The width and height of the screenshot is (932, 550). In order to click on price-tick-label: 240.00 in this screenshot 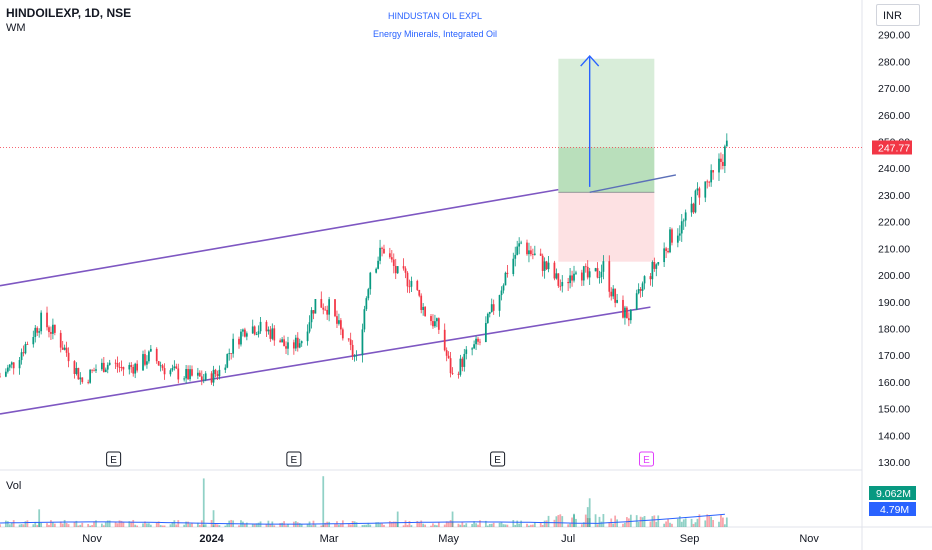, I will do `click(894, 169)`.